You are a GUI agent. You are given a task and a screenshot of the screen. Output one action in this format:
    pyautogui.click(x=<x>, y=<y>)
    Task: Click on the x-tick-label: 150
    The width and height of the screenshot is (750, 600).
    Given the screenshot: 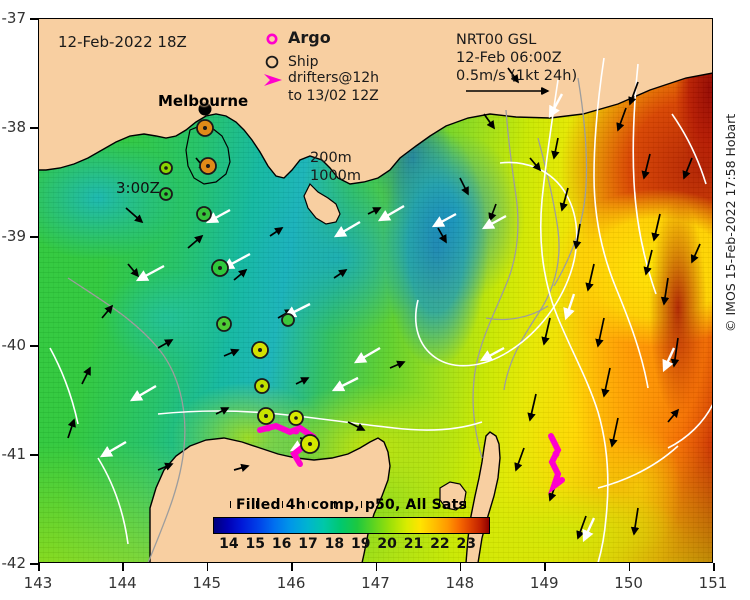 What is the action you would take?
    pyautogui.click(x=628, y=583)
    